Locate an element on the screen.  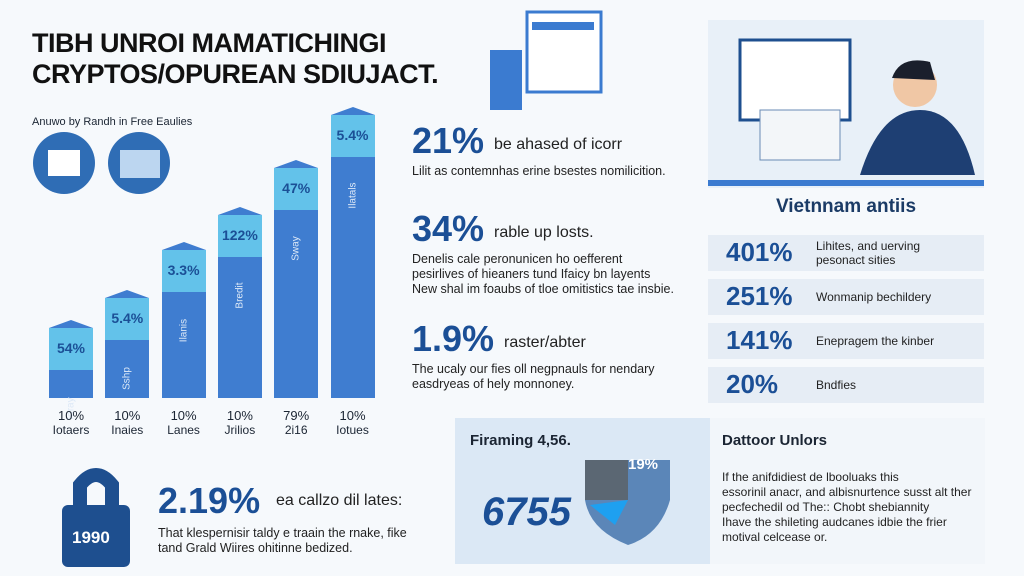
bottom-label: ea callzo dil lates: is located at coordinates (339, 500).